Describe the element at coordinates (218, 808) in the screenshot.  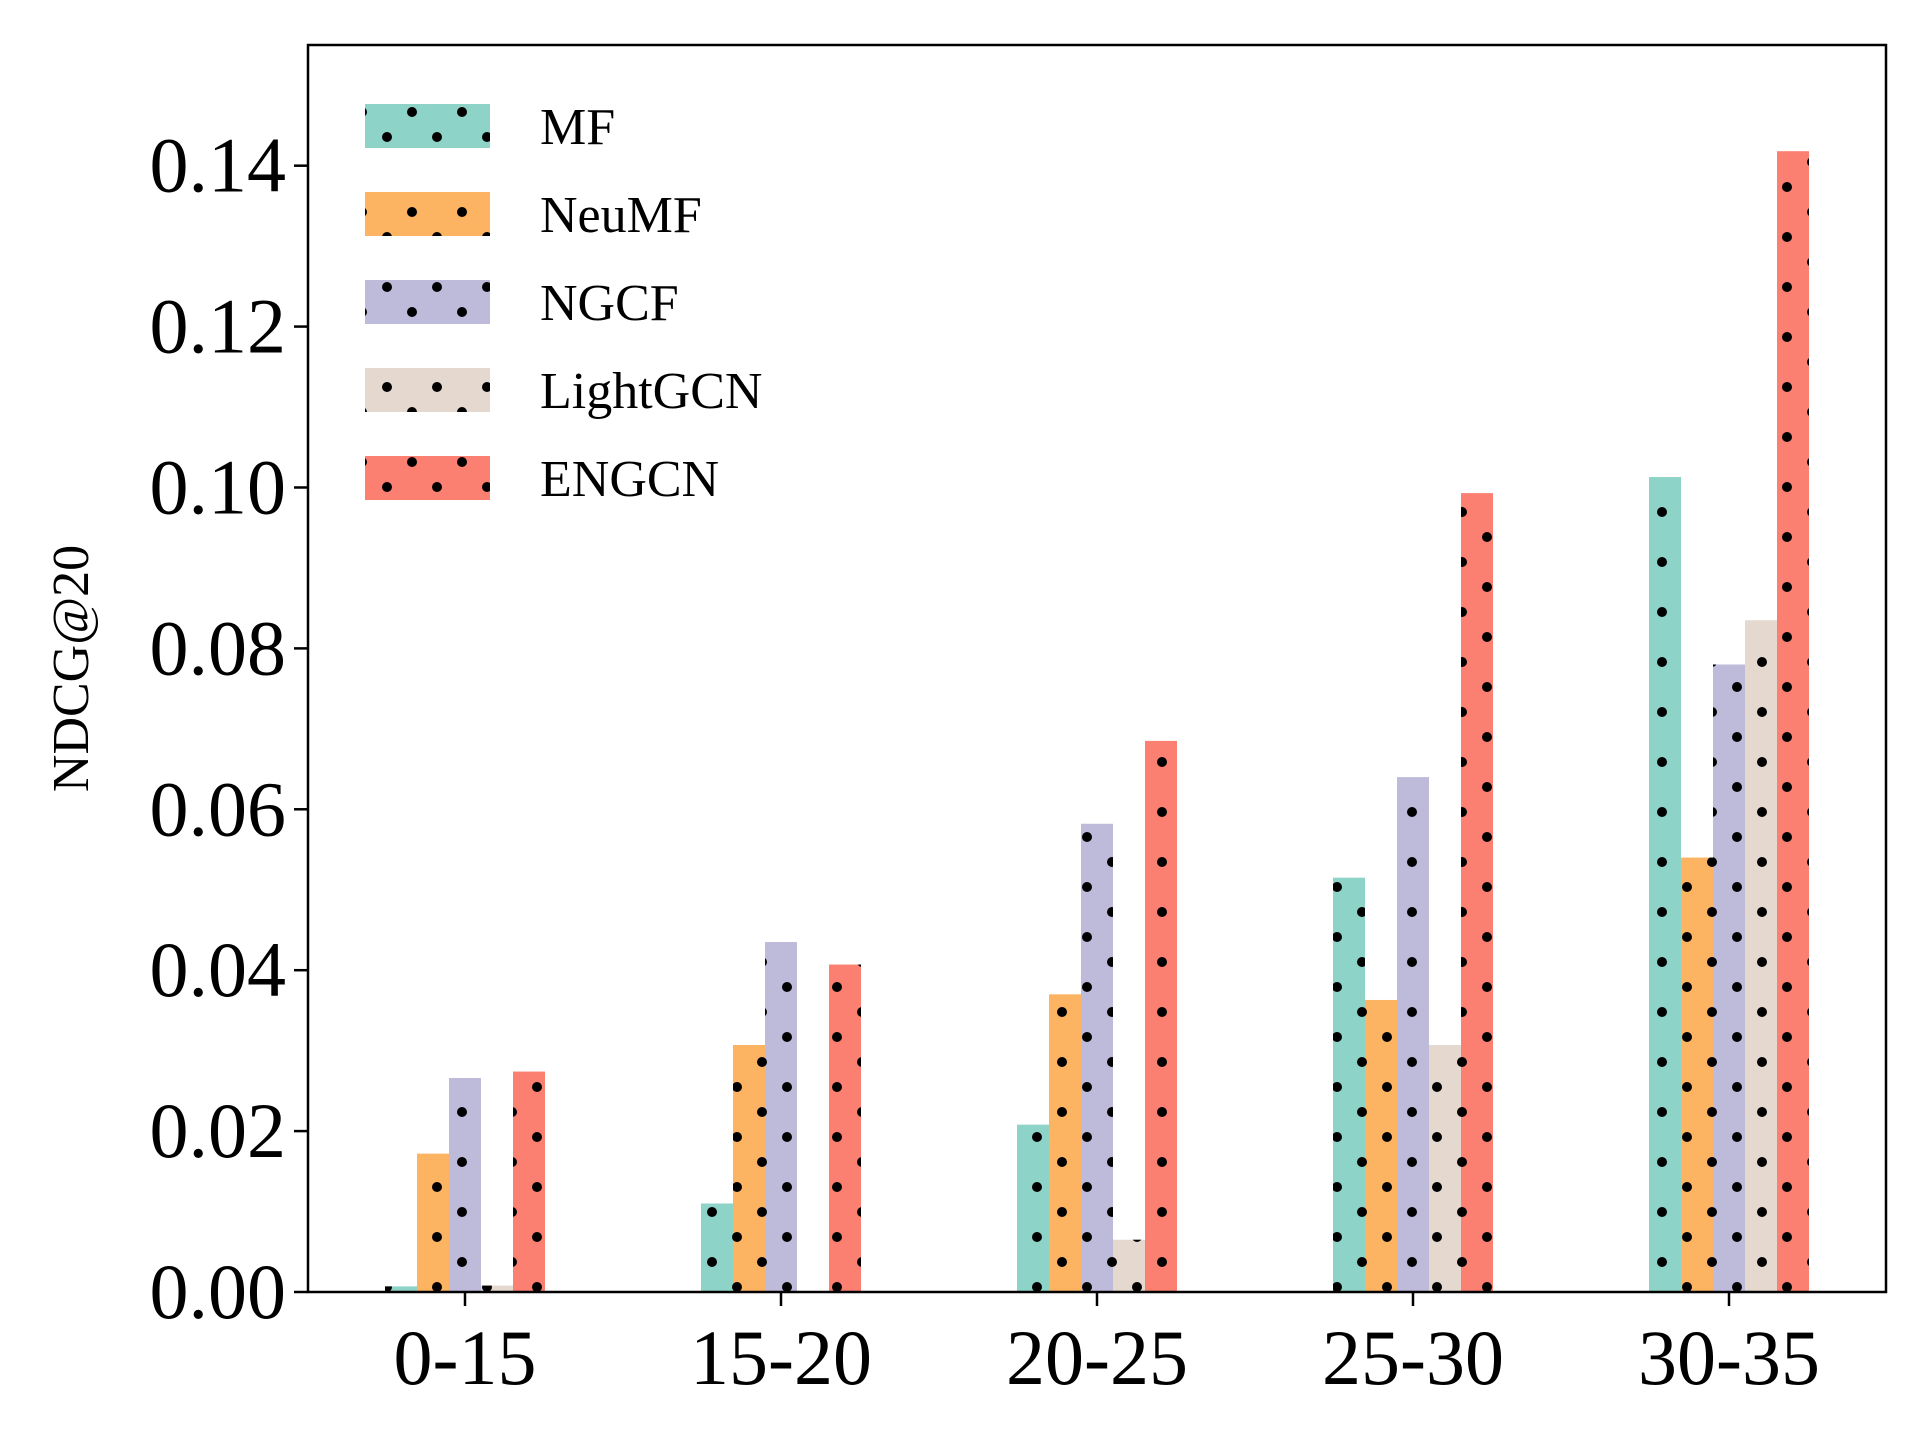
I see `y-tick-label: 0.06` at that location.